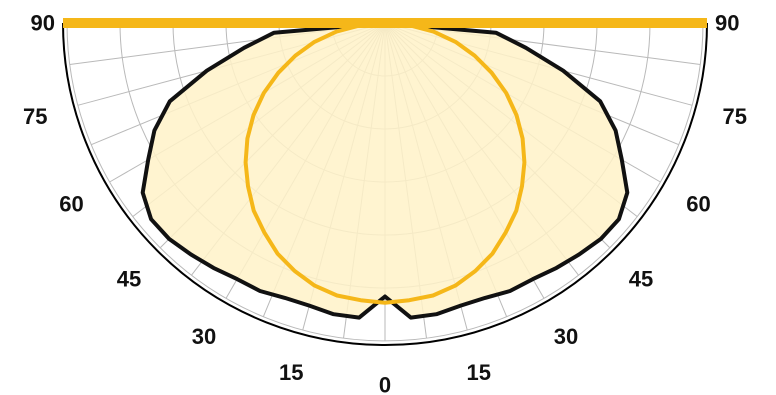 The width and height of the screenshot is (776, 395). Describe the element at coordinates (71, 204) in the screenshot. I see `tick-label-left-60: 60` at that location.